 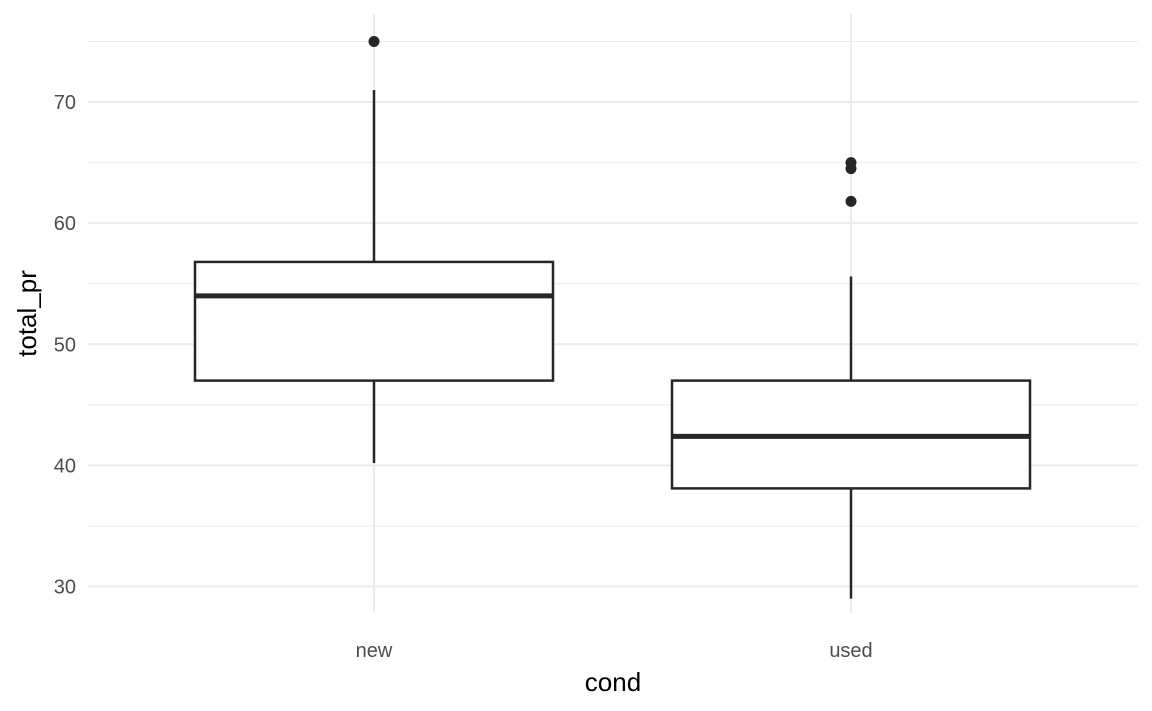 I want to click on y-tick-label: 70, so click(x=65, y=103).